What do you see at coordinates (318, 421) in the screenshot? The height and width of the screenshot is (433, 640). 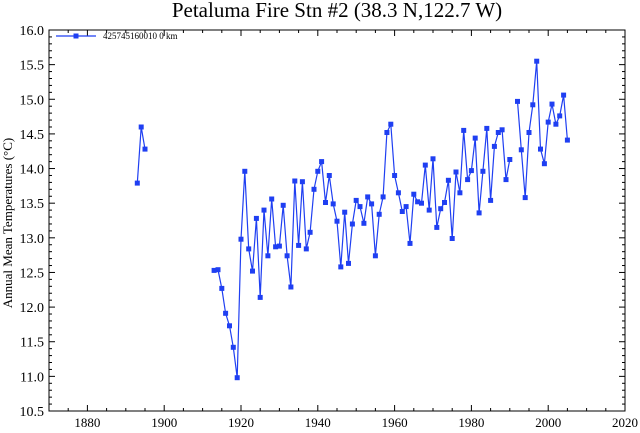 I see `x-tick-label: 1940` at bounding box center [318, 421].